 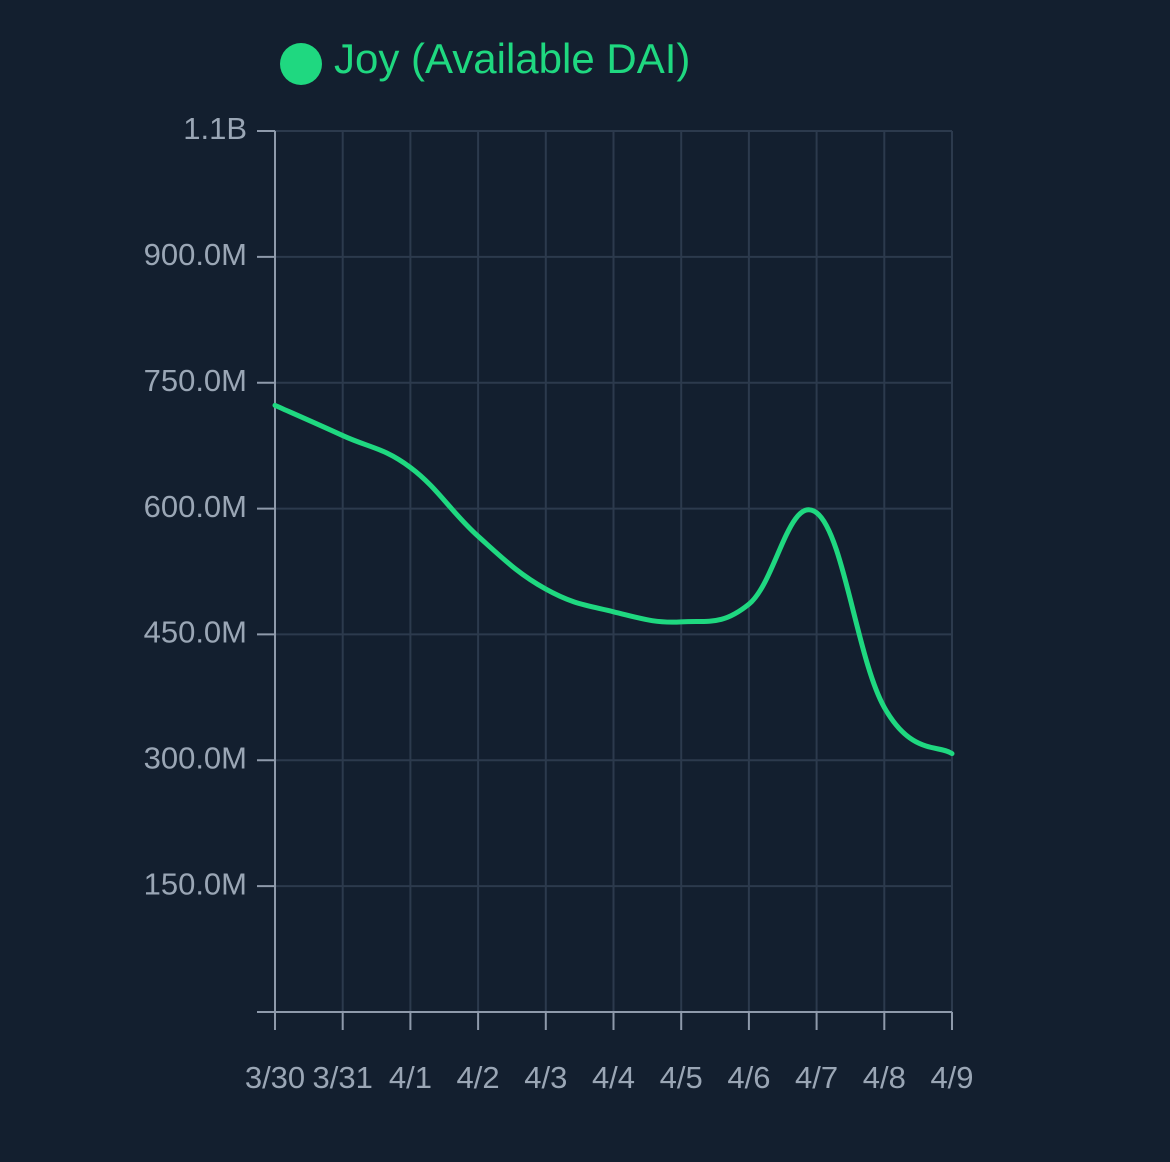 I want to click on x-tick-label: 4/7, so click(x=816, y=1077).